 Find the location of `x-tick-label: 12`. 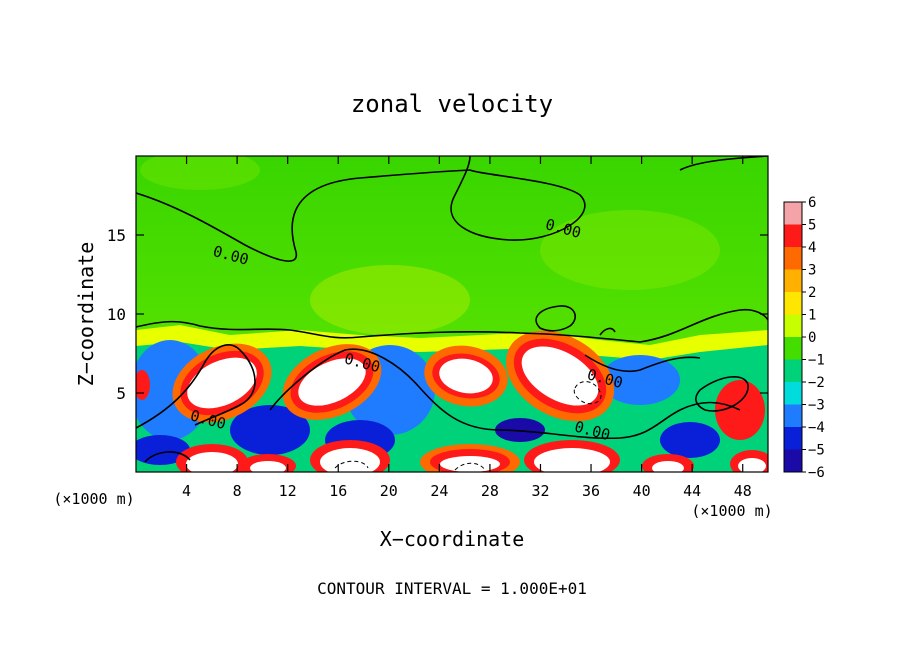

x-tick-label: 12 is located at coordinates (288, 491).